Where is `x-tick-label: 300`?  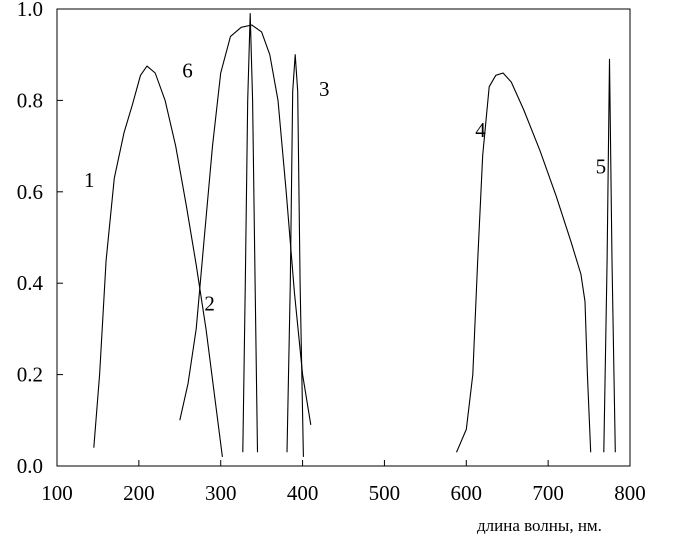
x-tick-label: 300 is located at coordinates (221, 493).